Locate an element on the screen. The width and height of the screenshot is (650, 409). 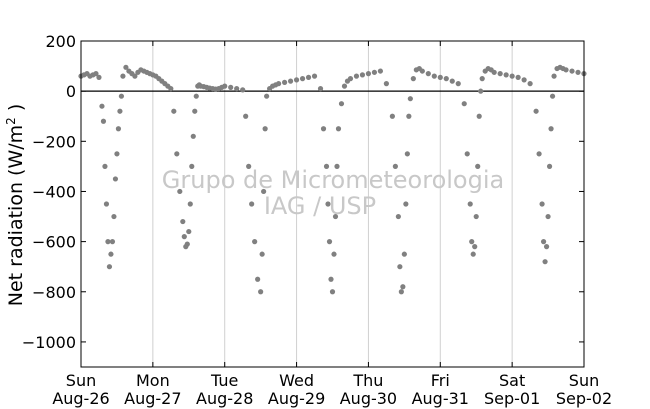
y-axis-title: Net radiation (W/m2 ) is located at coordinates (15, 205).